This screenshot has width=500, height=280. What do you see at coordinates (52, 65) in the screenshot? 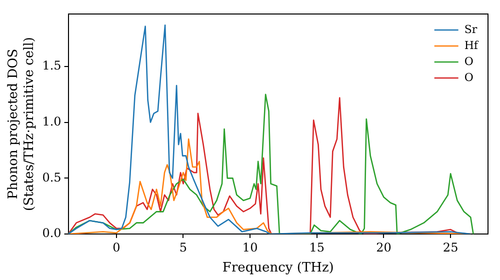
I see `y-tick-label: 1.5` at bounding box center [52, 65].